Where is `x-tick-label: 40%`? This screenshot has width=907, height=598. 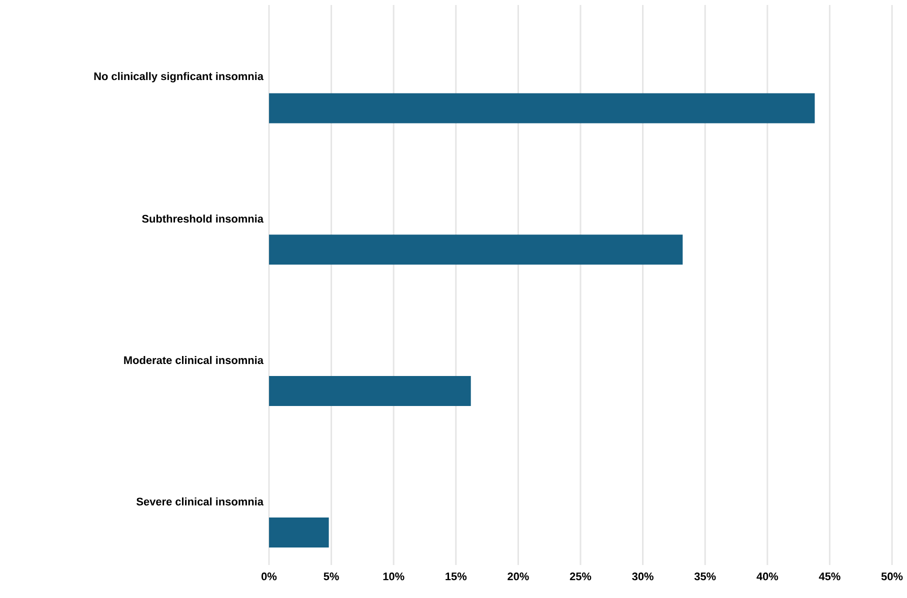 x-tick-label: 40% is located at coordinates (767, 576).